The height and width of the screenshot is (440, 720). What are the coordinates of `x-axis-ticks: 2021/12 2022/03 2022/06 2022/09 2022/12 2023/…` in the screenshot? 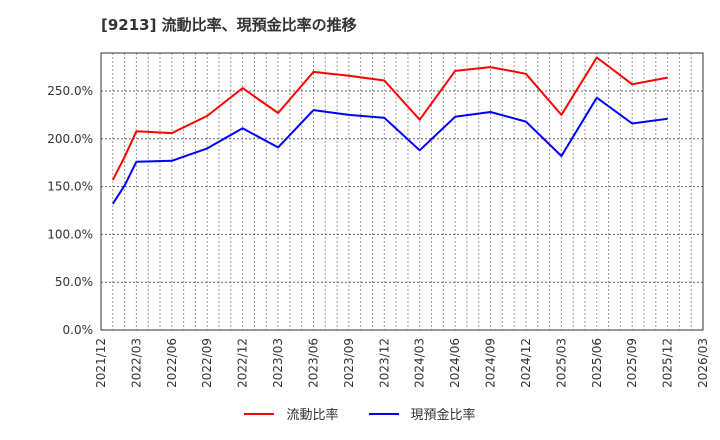 It's located at (402, 363).